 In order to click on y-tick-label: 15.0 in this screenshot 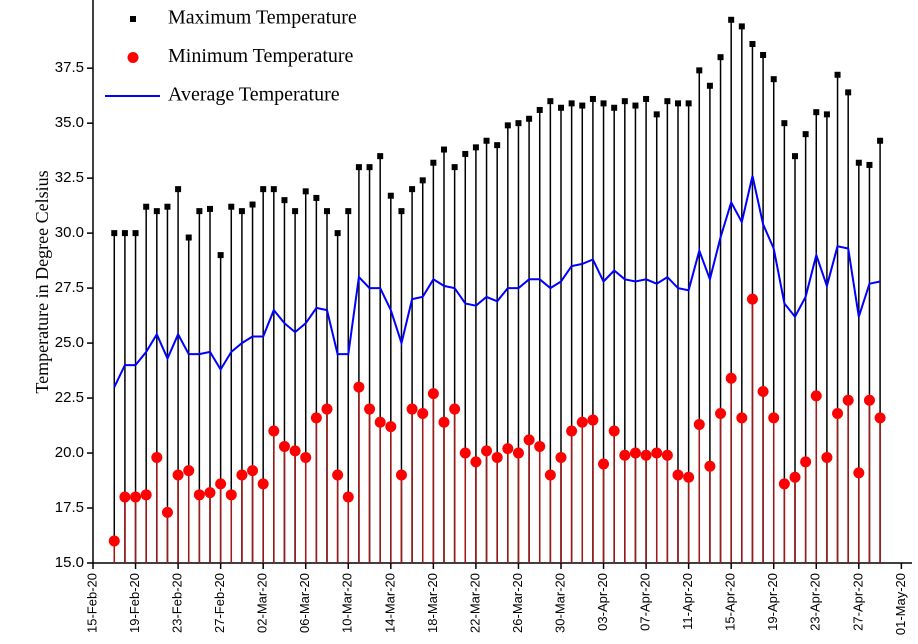, I will do `click(69, 562)`.